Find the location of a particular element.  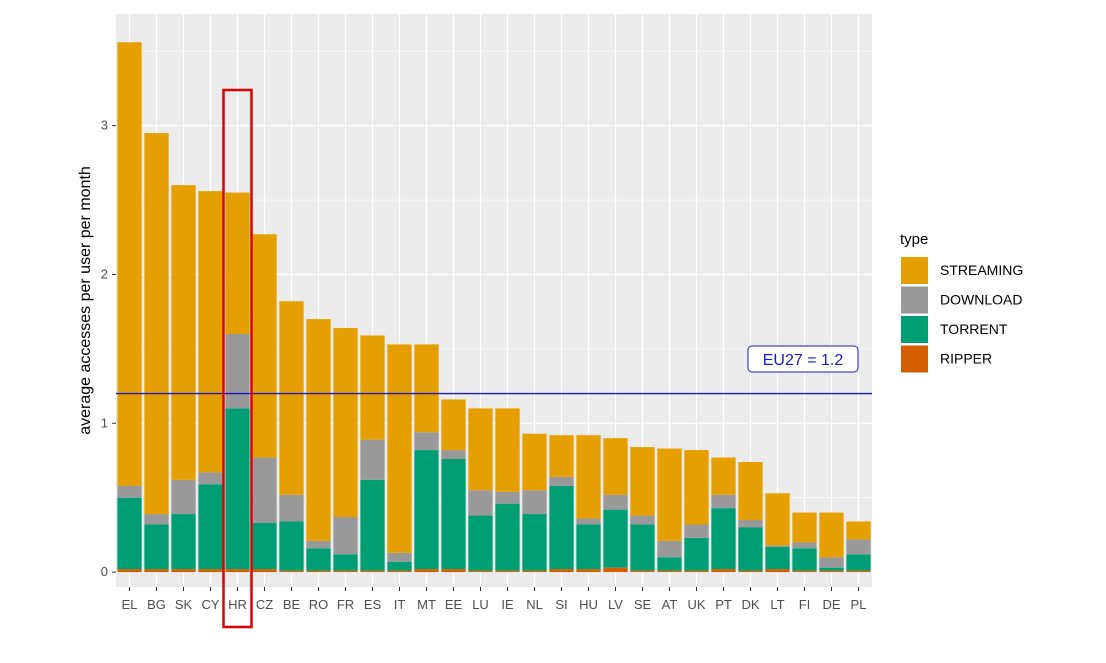

legend-label-ripper: RIPPER is located at coordinates (966, 359).